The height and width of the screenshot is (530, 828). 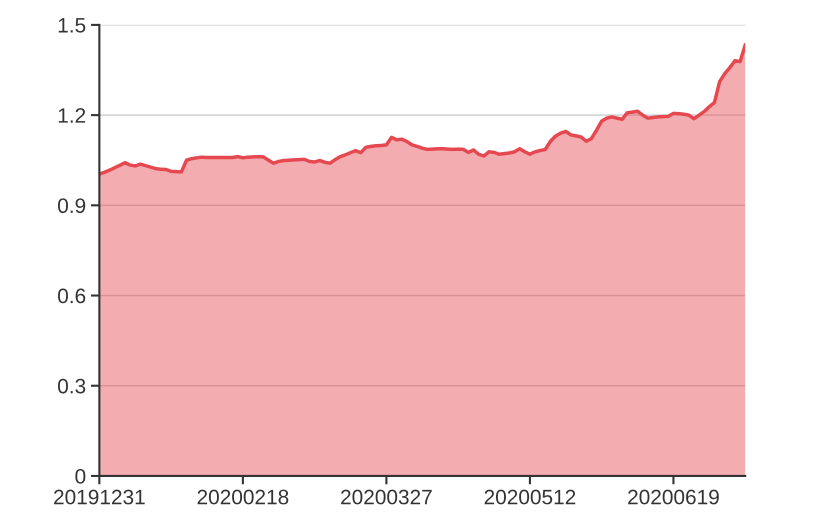 I want to click on y-tick-label: 0.6, so click(x=72, y=296).